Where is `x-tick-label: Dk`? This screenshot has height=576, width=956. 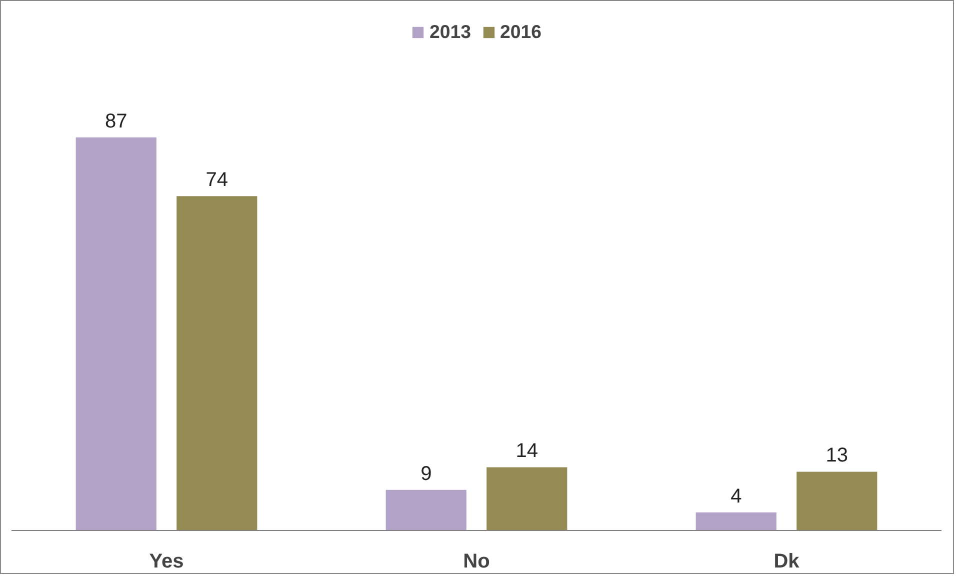 x-tick-label: Dk is located at coordinates (787, 561).